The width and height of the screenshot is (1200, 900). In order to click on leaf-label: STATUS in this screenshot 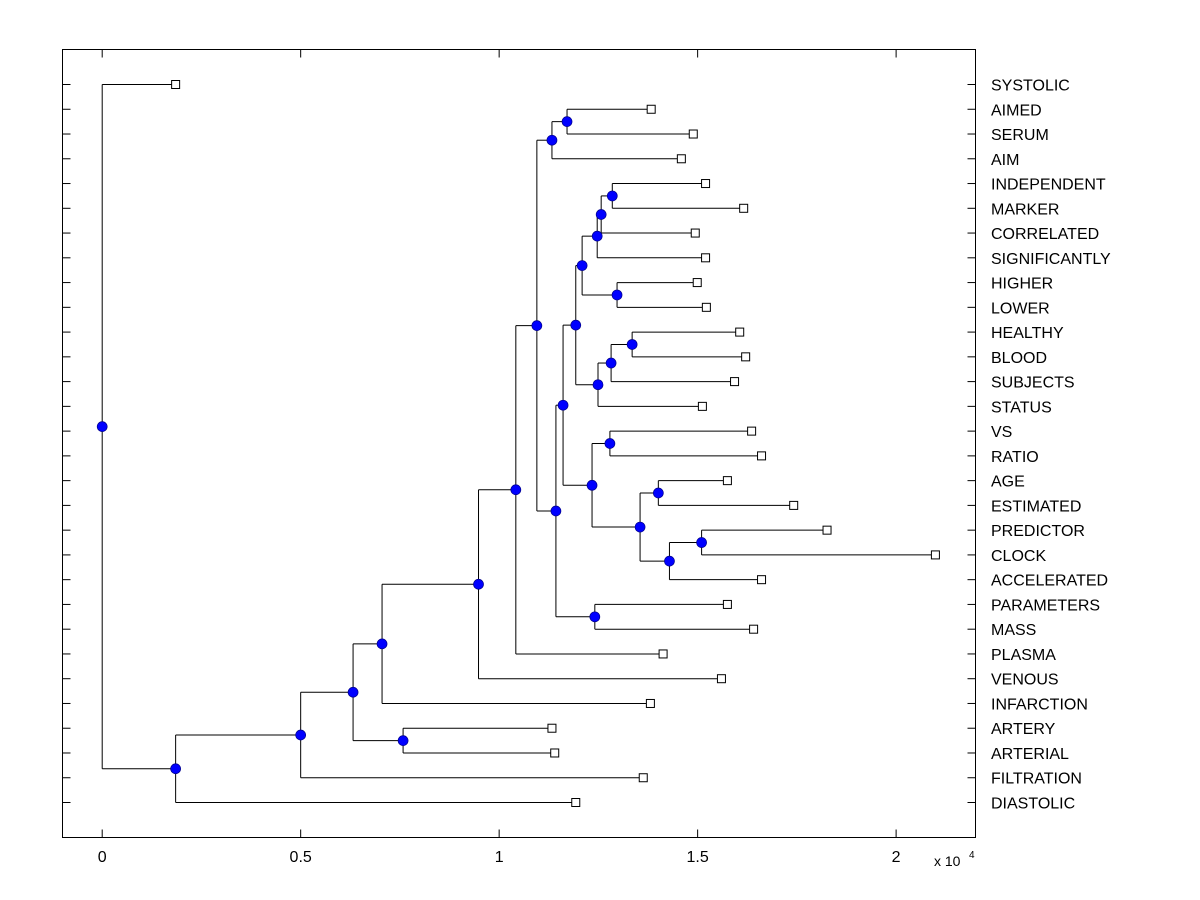, I will do `click(1021, 407)`.